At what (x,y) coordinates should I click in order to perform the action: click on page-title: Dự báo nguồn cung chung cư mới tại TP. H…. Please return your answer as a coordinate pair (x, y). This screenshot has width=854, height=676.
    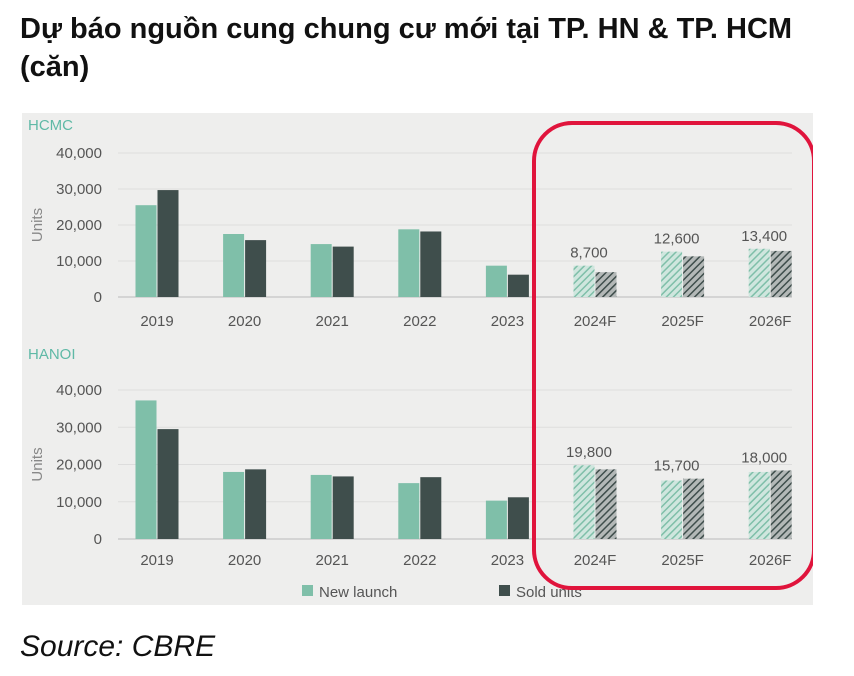
    Looking at the image, I should click on (406, 48).